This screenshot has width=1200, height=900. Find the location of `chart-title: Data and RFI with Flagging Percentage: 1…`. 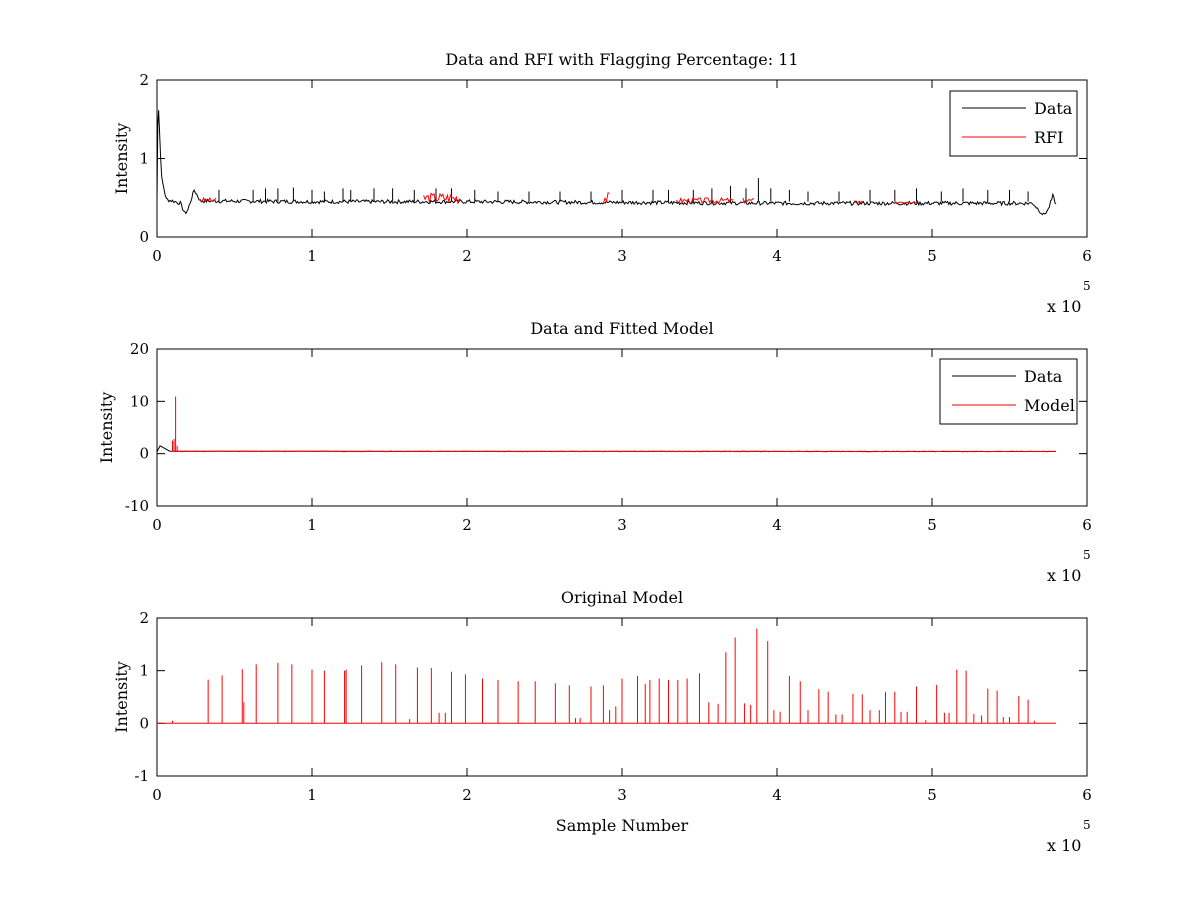

chart-title: Data and RFI with Flagging Percentage: 1… is located at coordinates (621, 59).